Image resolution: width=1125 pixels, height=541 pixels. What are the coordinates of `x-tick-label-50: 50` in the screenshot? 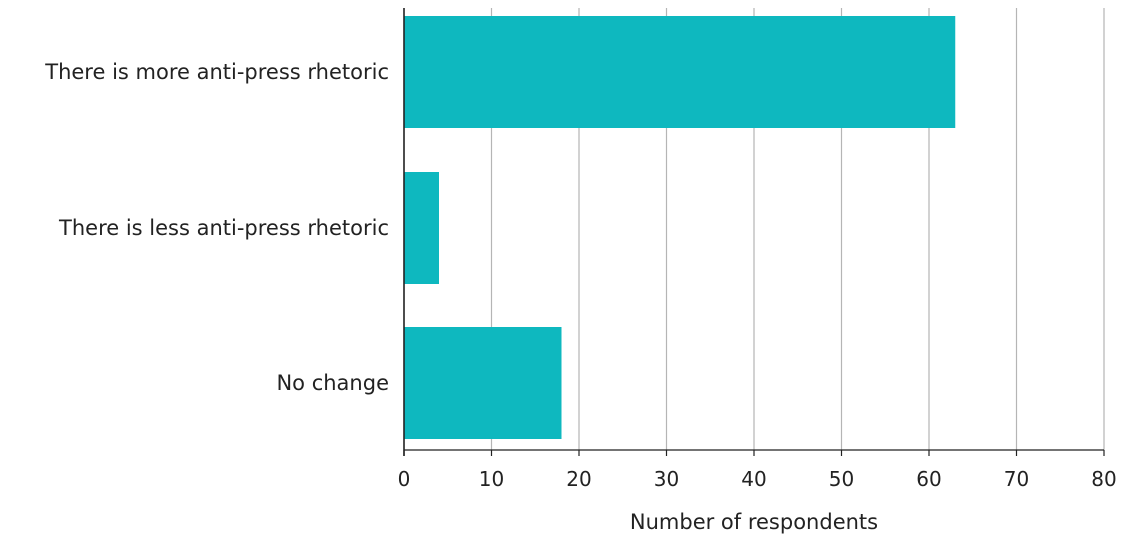 It's located at (841, 479).